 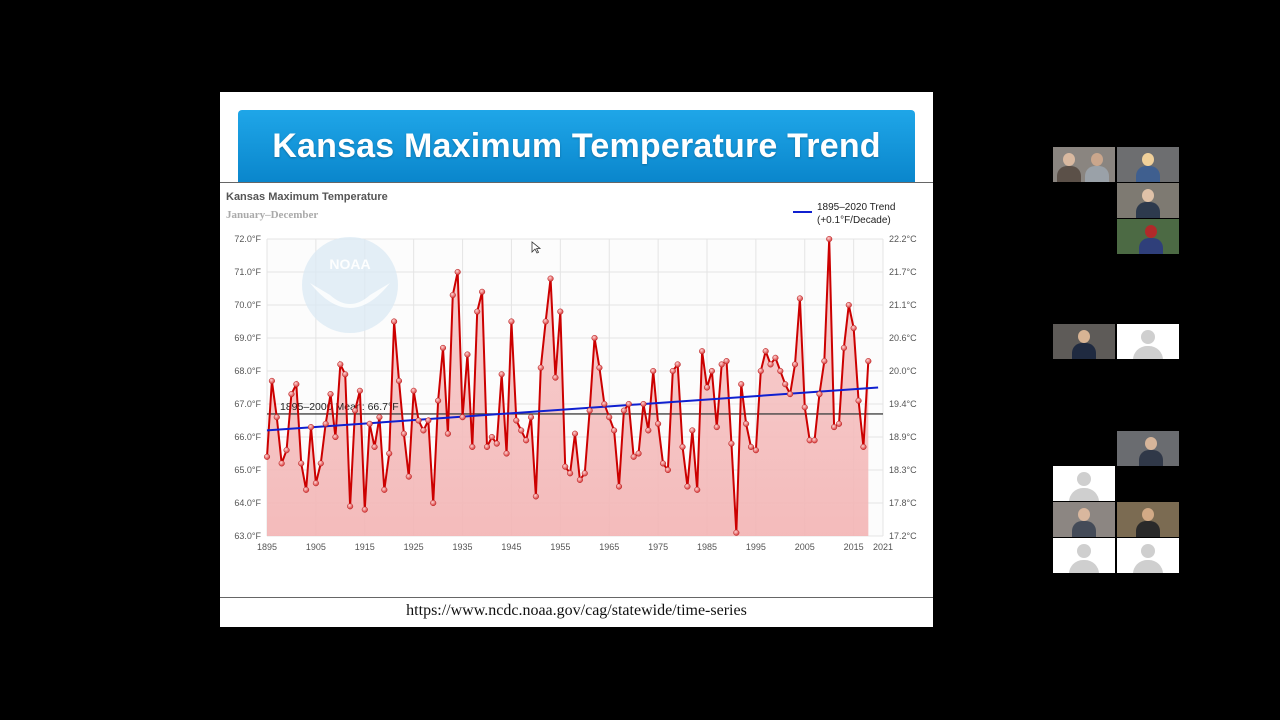 What do you see at coordinates (399, 380) in the screenshot?
I see `data-point-1922` at bounding box center [399, 380].